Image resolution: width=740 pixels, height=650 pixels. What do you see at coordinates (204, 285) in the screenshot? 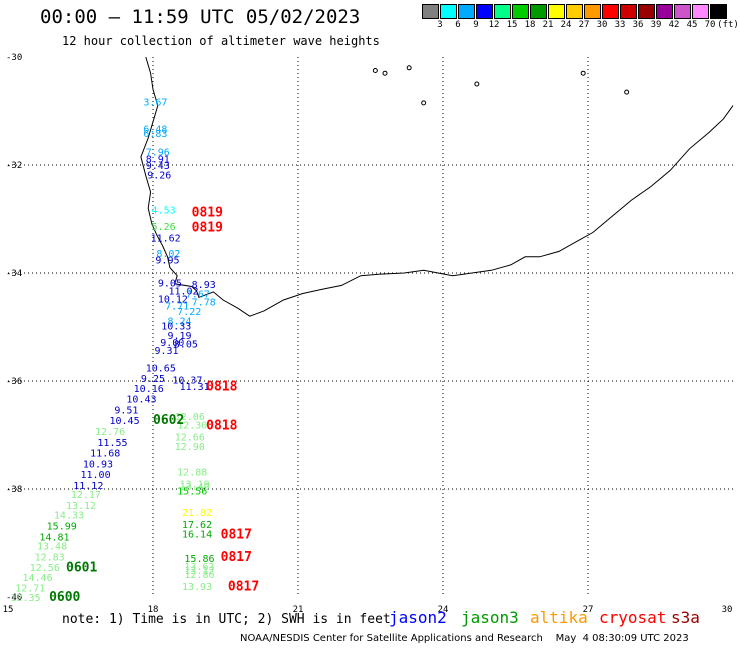
I see `wave-height-label: 8.93` at bounding box center [204, 285].